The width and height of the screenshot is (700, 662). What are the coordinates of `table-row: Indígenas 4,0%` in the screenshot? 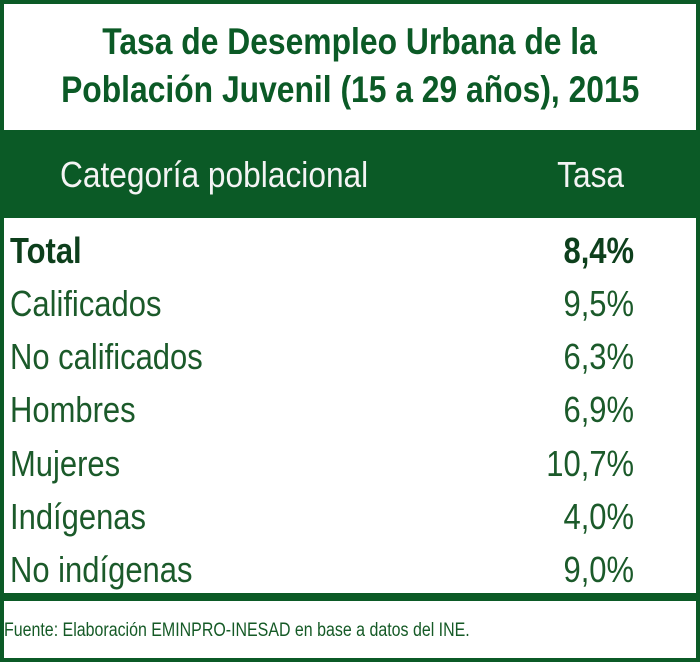 It's located at (350, 516).